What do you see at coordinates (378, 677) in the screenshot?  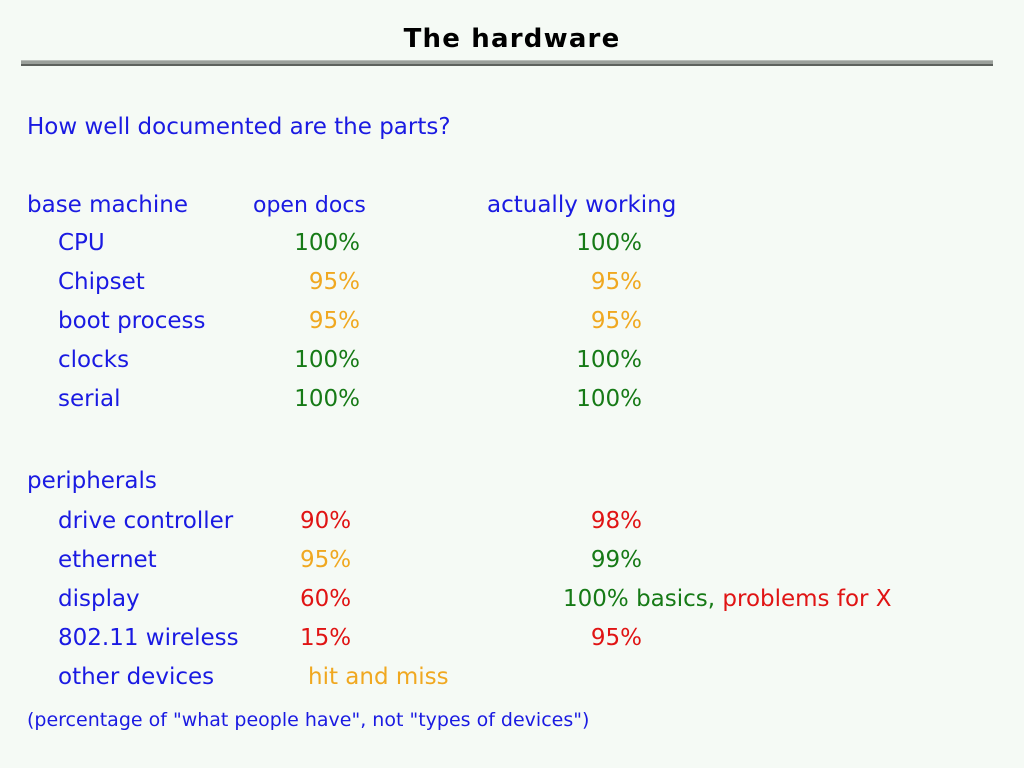 I see `row-value-open-docs: hit and miss` at bounding box center [378, 677].